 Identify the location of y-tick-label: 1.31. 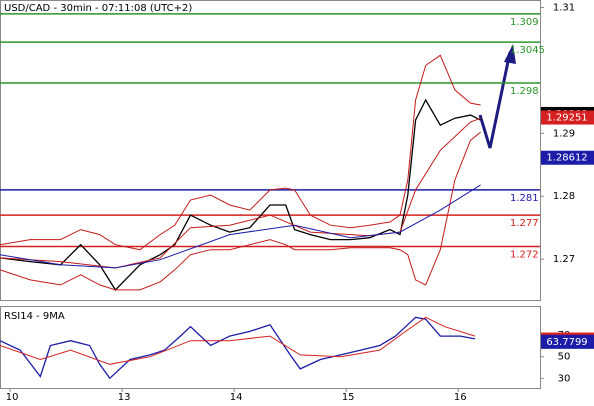
(564, 8).